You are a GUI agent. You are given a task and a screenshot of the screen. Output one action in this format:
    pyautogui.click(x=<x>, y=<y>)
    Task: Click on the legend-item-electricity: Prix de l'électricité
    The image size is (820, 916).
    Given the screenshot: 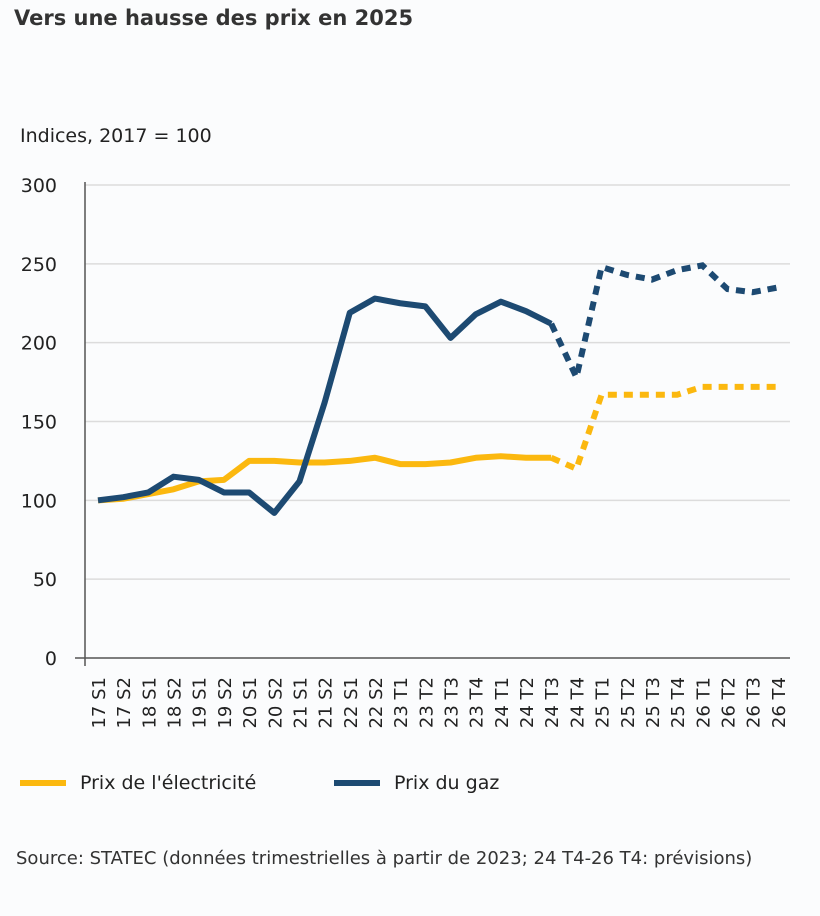 What is the action you would take?
    pyautogui.click(x=138, y=783)
    